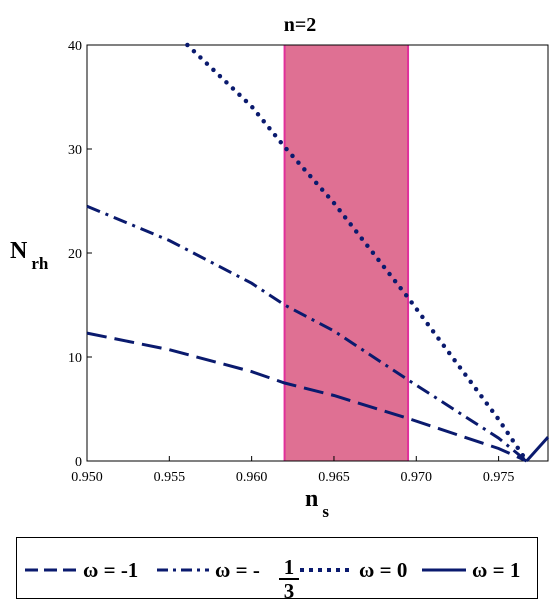 The width and height of the screenshot is (555, 611). What do you see at coordinates (75, 254) in the screenshot?
I see `y-tick-label: 20` at bounding box center [75, 254].